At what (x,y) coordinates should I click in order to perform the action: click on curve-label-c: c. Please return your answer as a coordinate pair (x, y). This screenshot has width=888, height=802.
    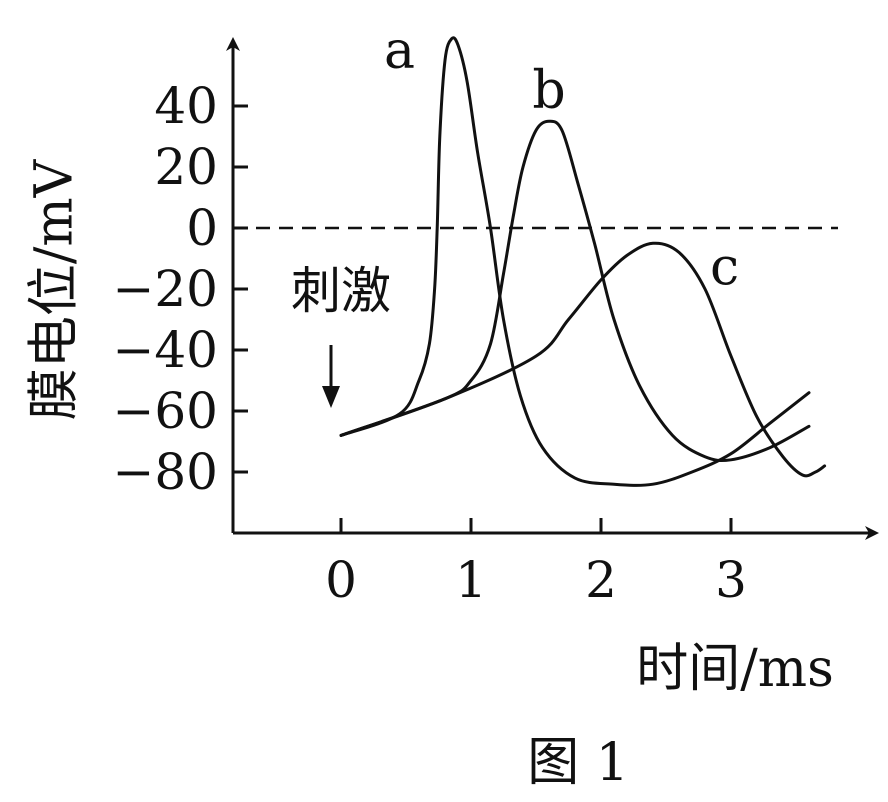
    Looking at the image, I should click on (724, 268).